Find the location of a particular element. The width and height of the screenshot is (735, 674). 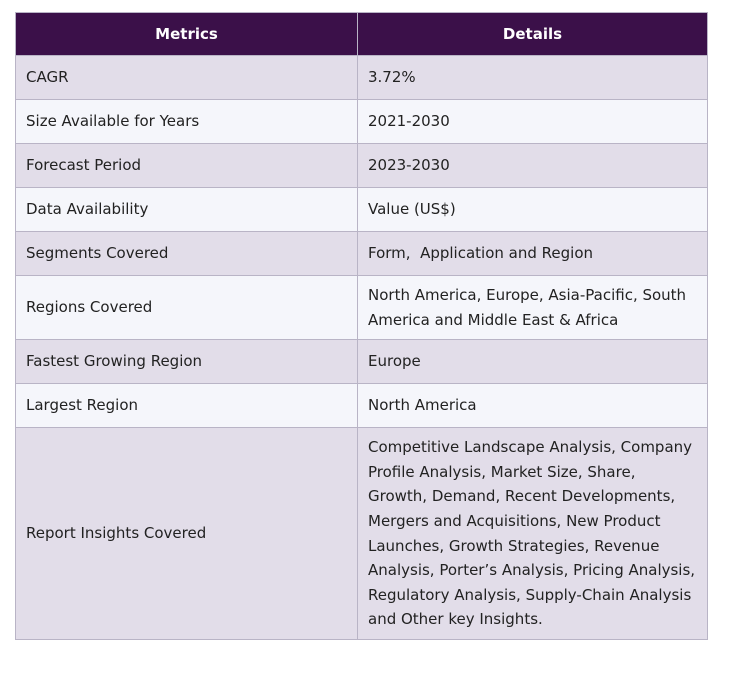

detail-cell: Value (US$) is located at coordinates (532, 209).